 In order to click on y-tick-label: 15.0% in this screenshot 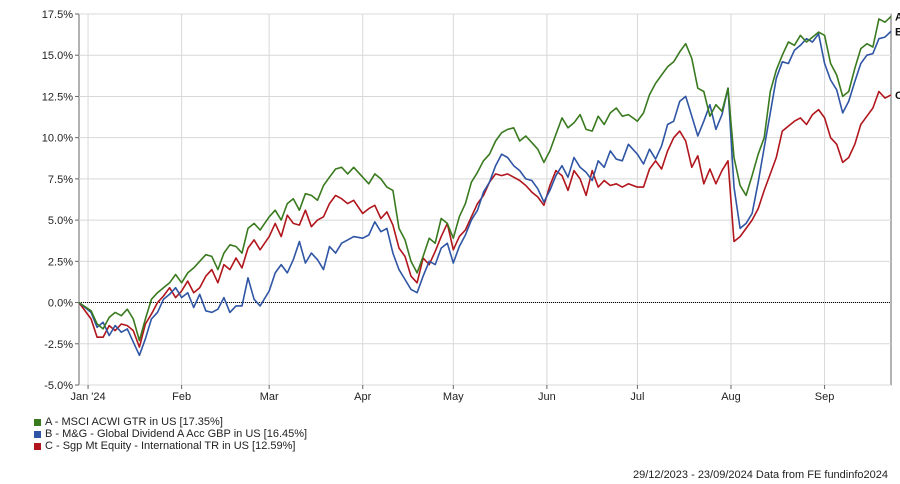, I will do `click(57, 56)`.